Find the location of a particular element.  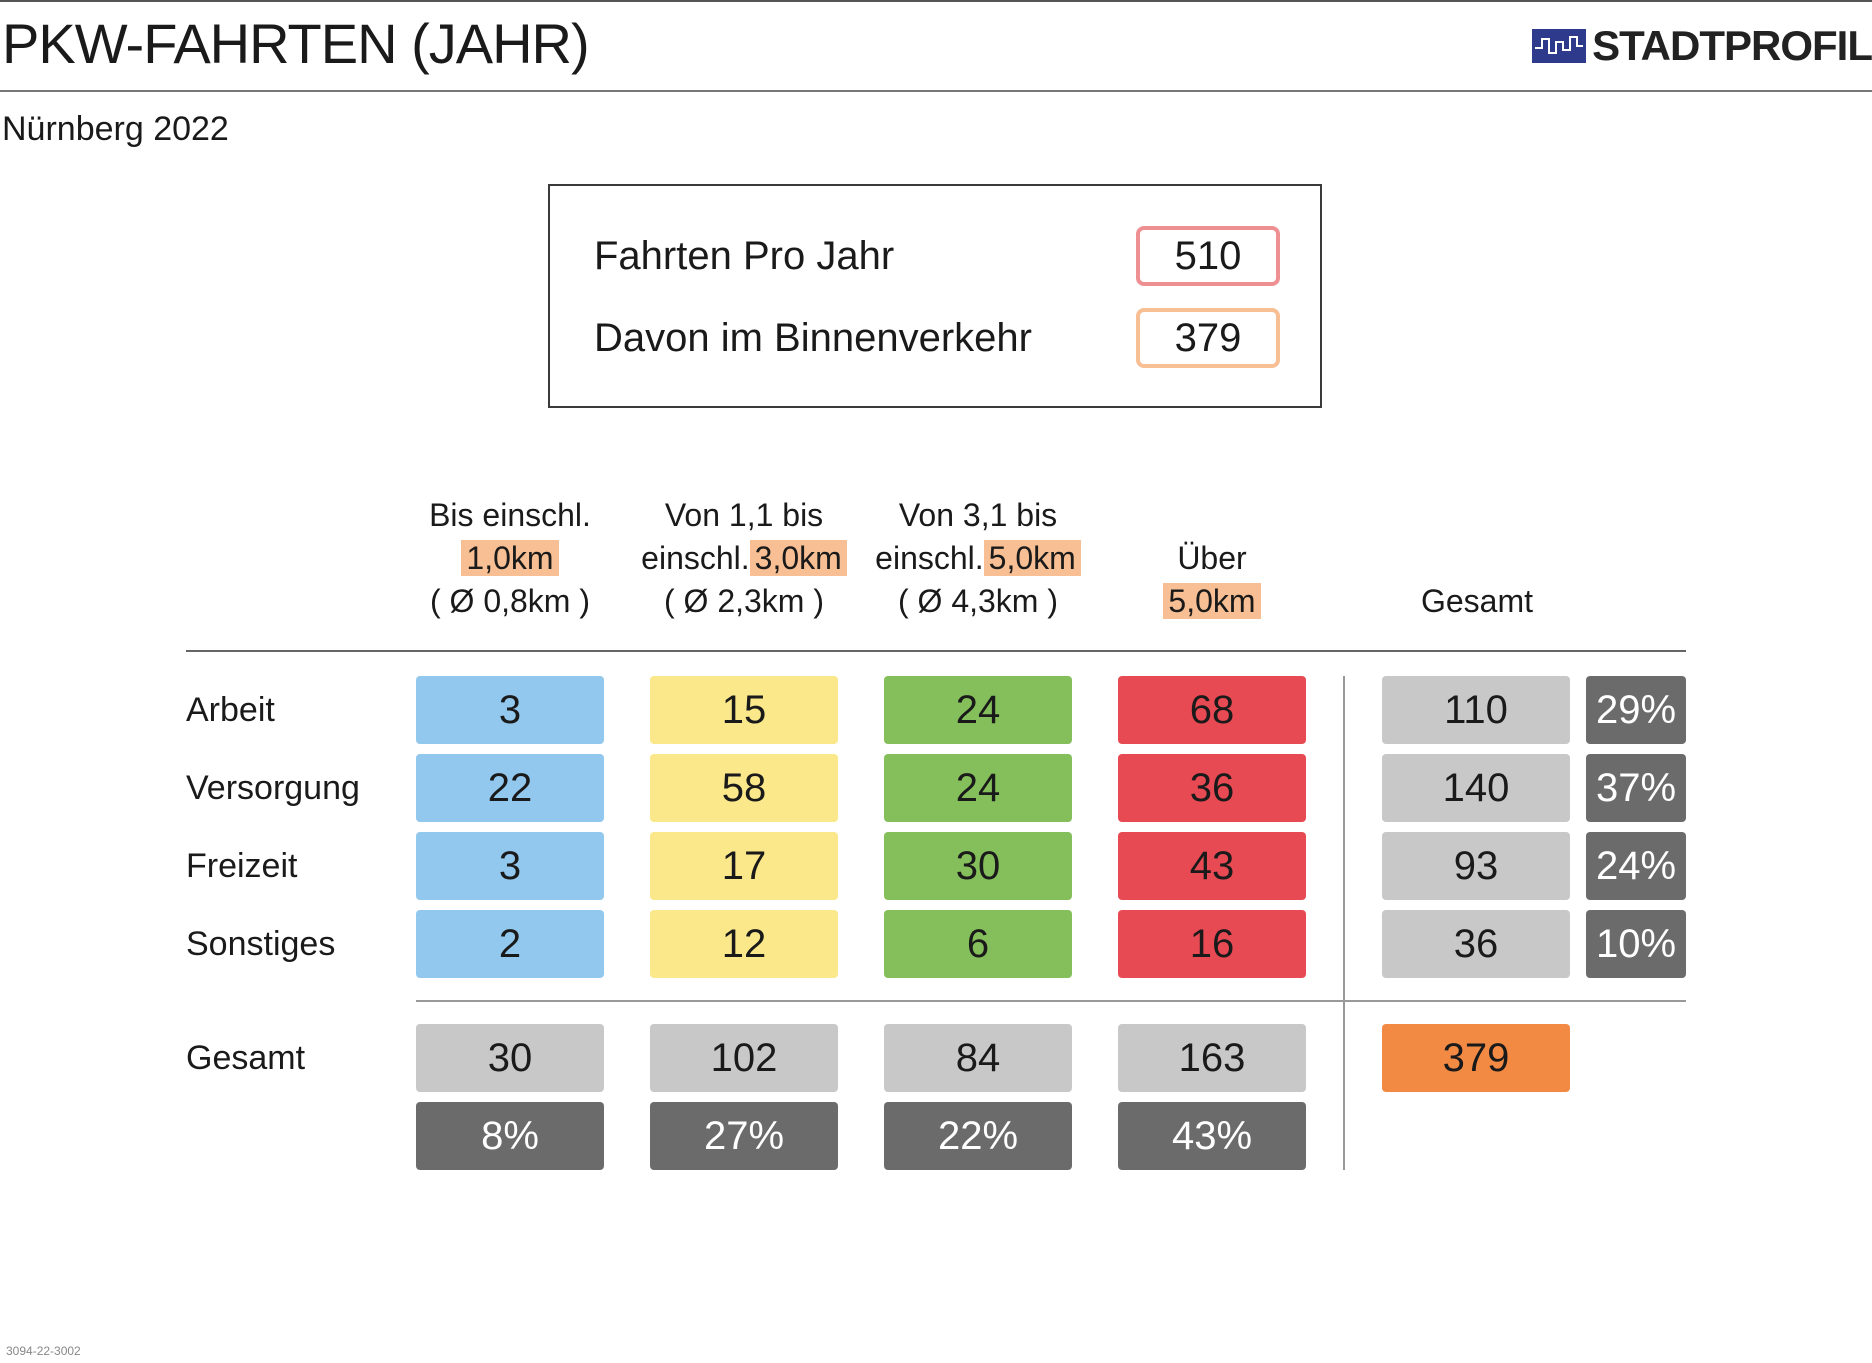

column-header: Über 5,0km is located at coordinates (1212, 558).